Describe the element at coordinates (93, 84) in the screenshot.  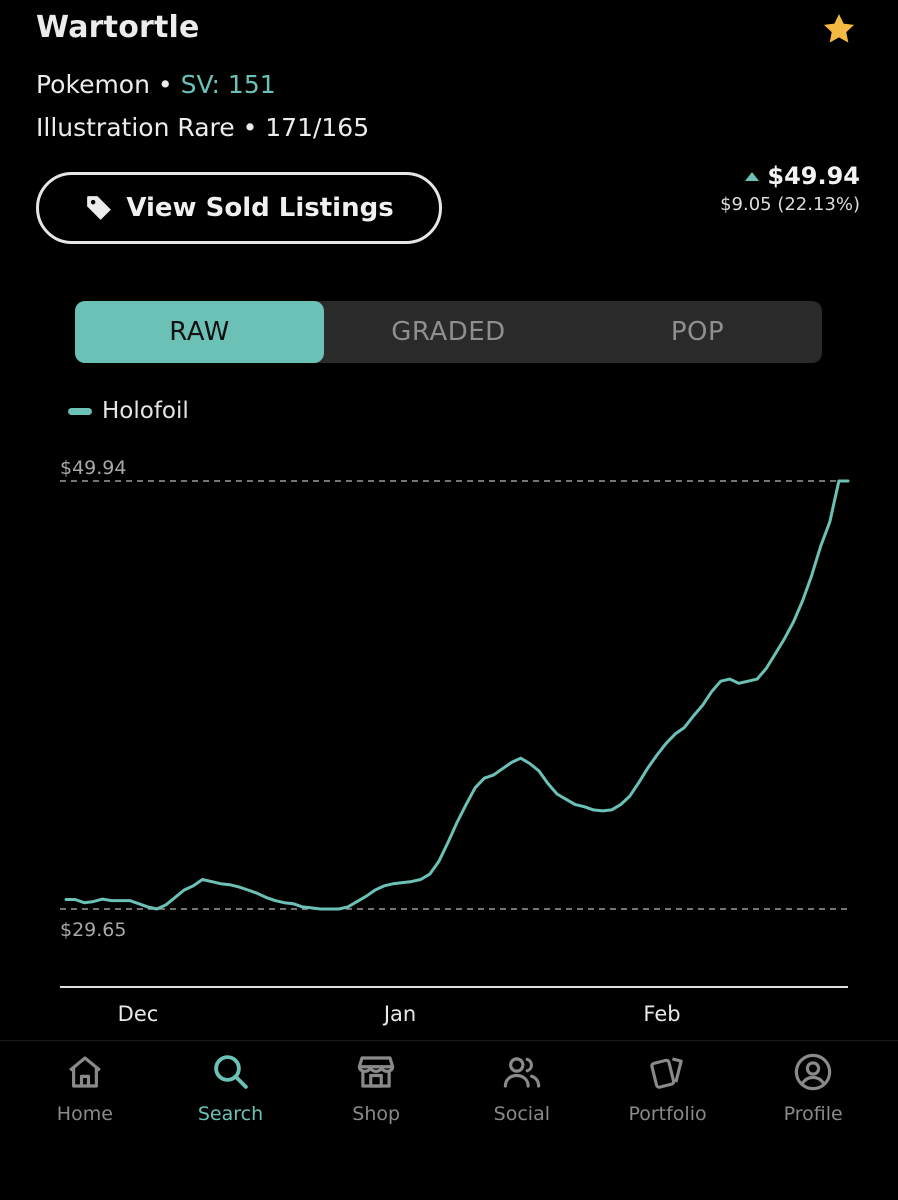
I see `card-category: Pokemon` at that location.